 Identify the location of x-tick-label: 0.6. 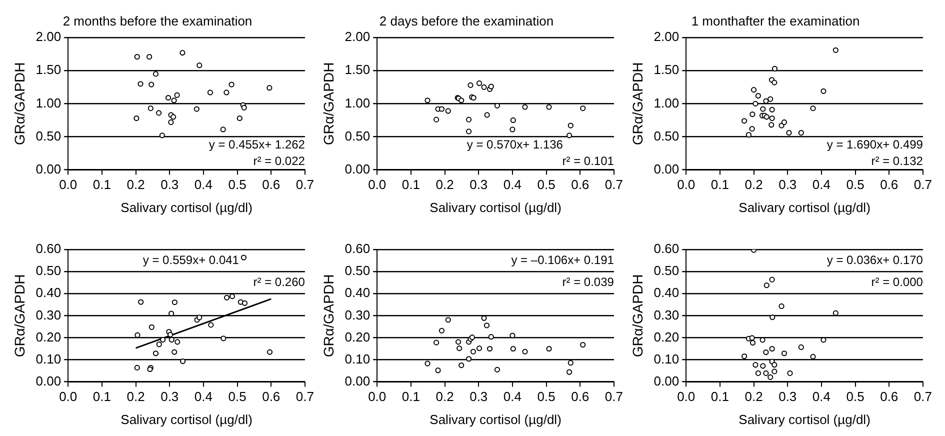
(889, 396).